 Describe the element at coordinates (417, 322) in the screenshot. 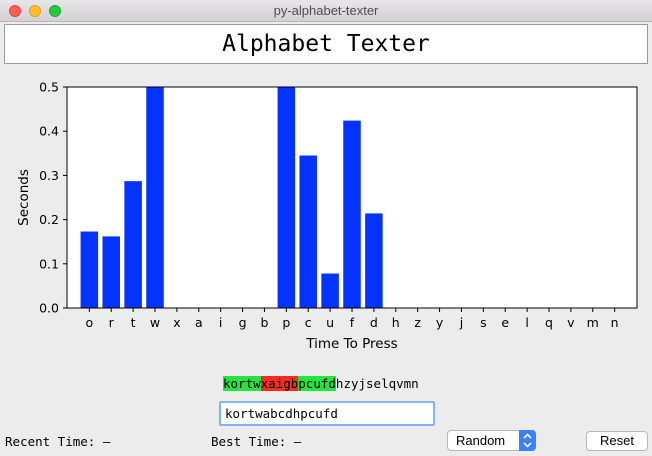

I see `x-tick-label: z` at that location.